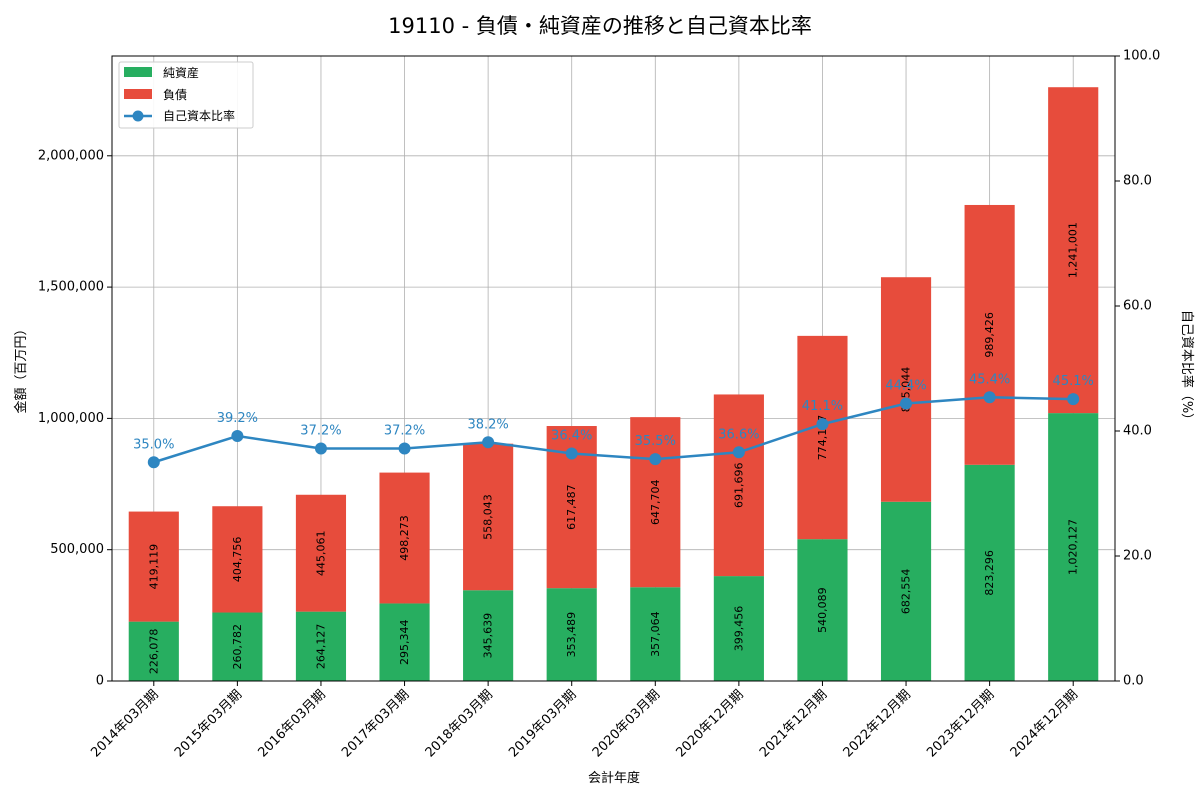 The width and height of the screenshot is (1200, 800). I want to click on bar-label-liabilities: 1,241,001, so click(1073, 250).